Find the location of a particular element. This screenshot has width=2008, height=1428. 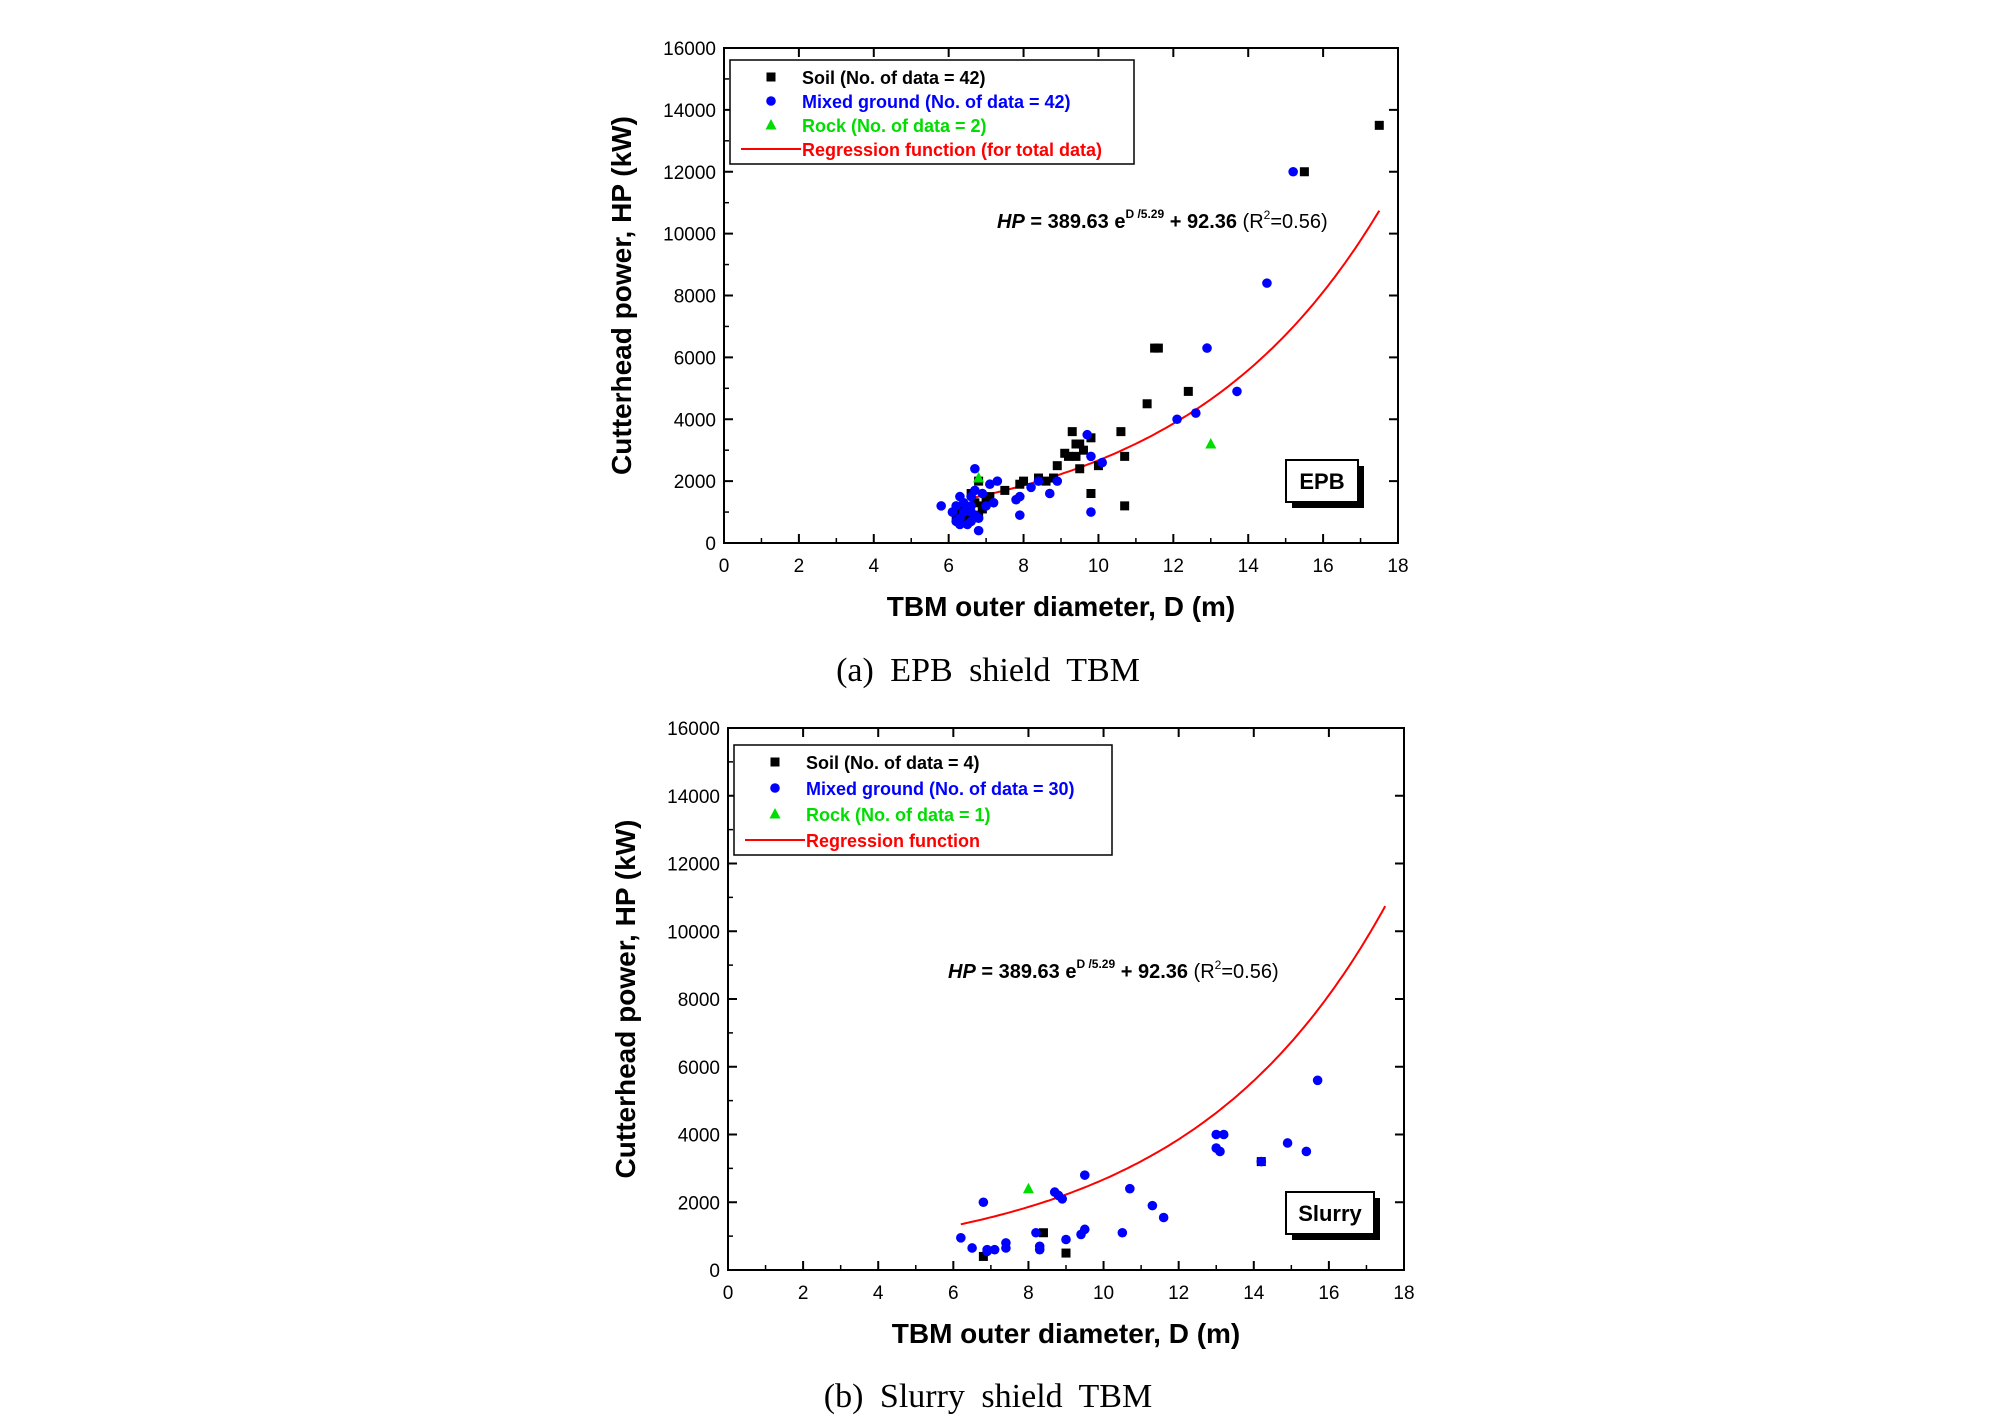

legend-box is located at coordinates (923, 800).